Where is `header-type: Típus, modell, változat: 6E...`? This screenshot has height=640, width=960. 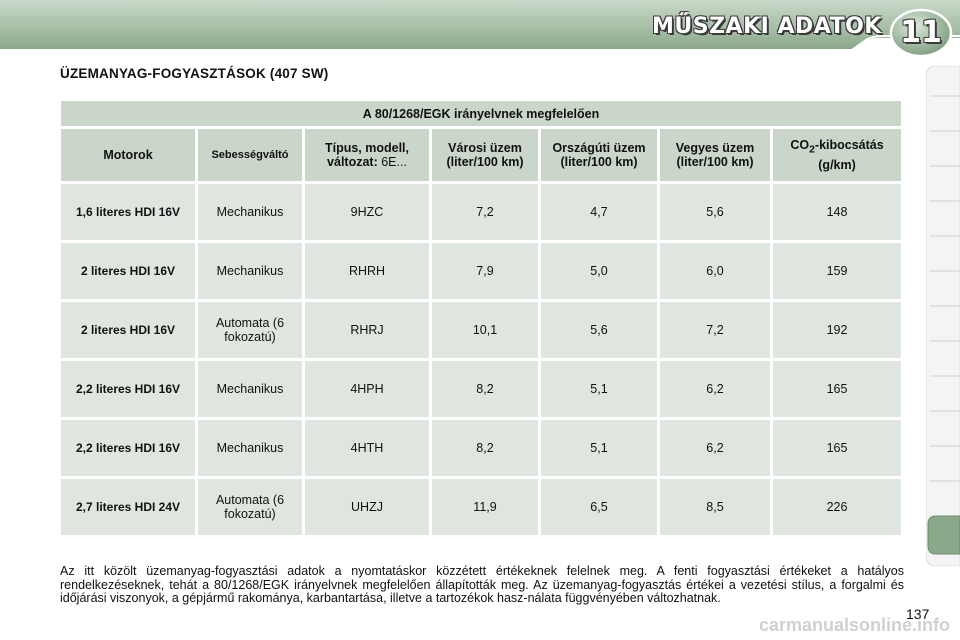 header-type: Típus, modell, változat: 6E... is located at coordinates (367, 155).